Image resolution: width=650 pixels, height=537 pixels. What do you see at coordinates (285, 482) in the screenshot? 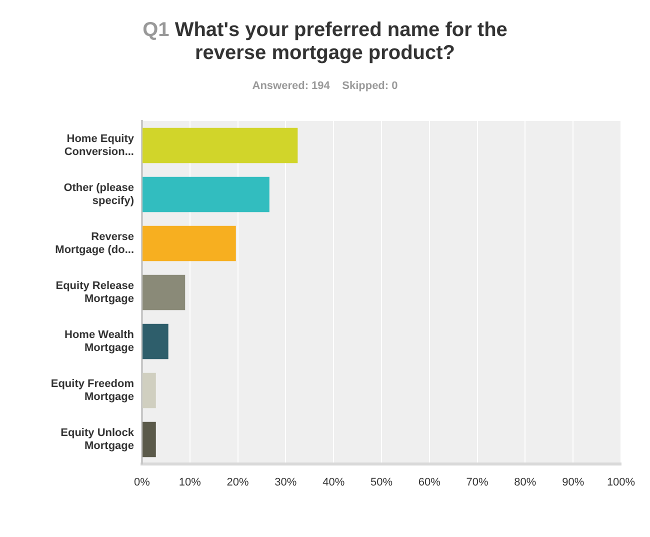
I see `x-tick-label: 30%` at bounding box center [285, 482].